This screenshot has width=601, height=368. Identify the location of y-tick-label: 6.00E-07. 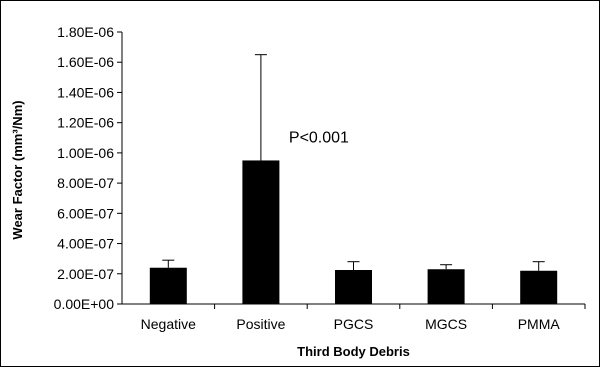
(85, 213).